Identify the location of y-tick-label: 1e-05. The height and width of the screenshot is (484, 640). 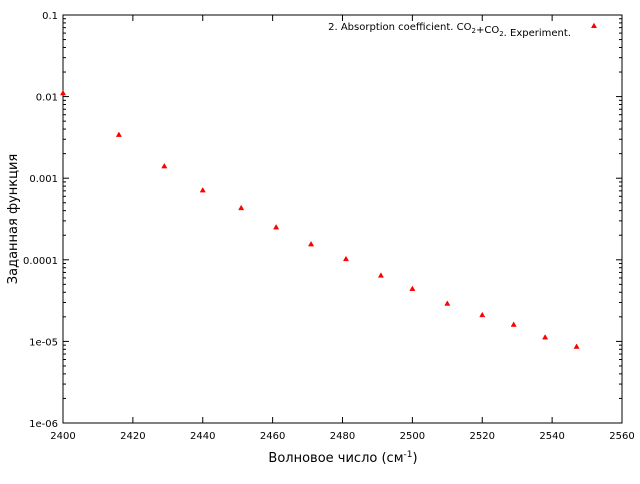
(43, 342).